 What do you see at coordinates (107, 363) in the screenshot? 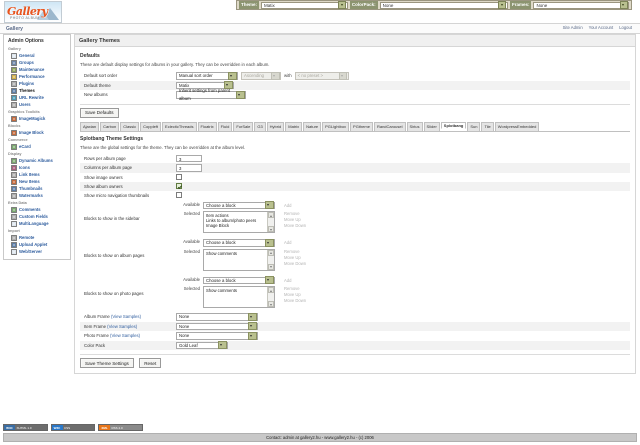
I see `save-theme-settings-button: Save Theme Settings` at bounding box center [107, 363].